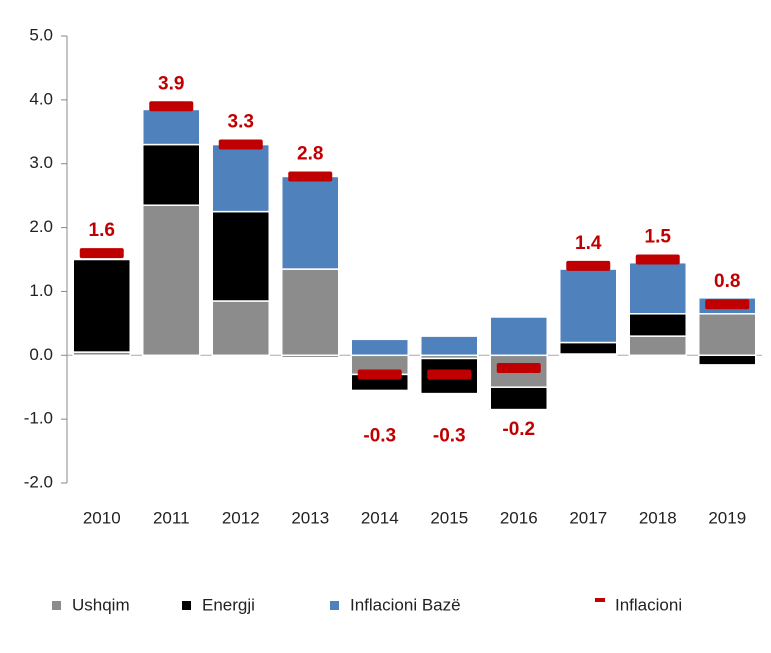 The image size is (771, 653). I want to click on x-tick-label: 2011, so click(171, 517).